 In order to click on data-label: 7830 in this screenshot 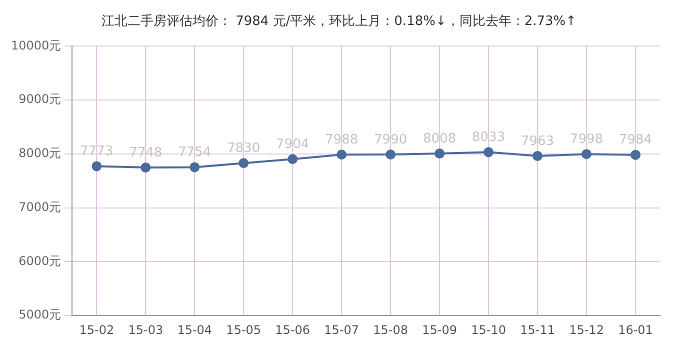, I will do `click(243, 148)`.